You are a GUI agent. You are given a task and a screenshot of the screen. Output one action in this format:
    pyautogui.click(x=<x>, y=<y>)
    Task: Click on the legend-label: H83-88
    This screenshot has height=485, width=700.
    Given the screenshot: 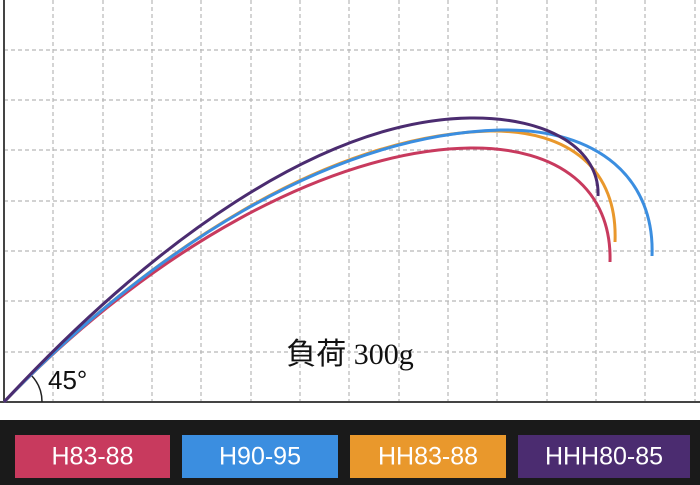 What is the action you would take?
    pyautogui.click(x=93, y=457)
    